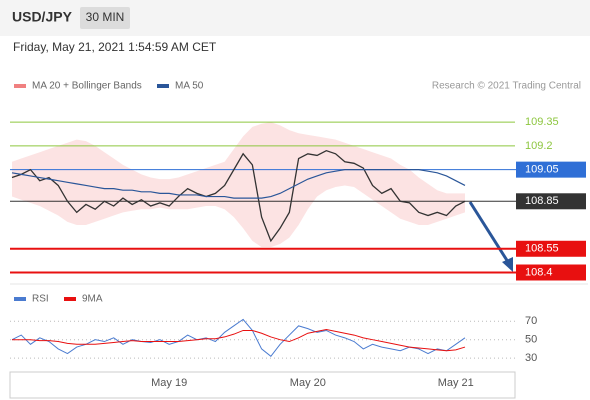  I want to click on level-label: 109.2, so click(539, 146).